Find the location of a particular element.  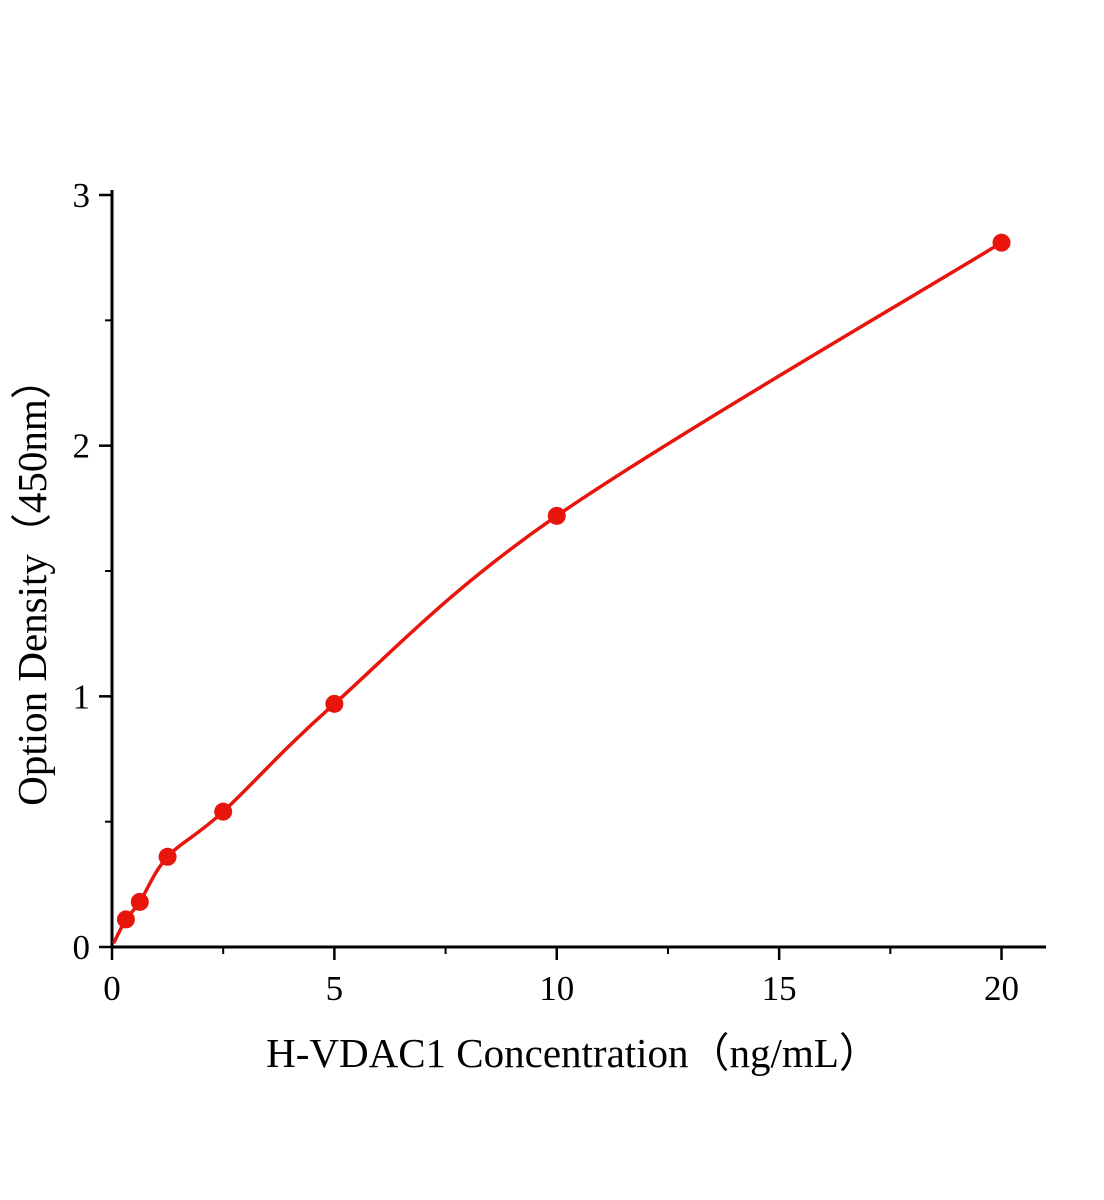

y-tick-label: 2 is located at coordinates (82, 446).